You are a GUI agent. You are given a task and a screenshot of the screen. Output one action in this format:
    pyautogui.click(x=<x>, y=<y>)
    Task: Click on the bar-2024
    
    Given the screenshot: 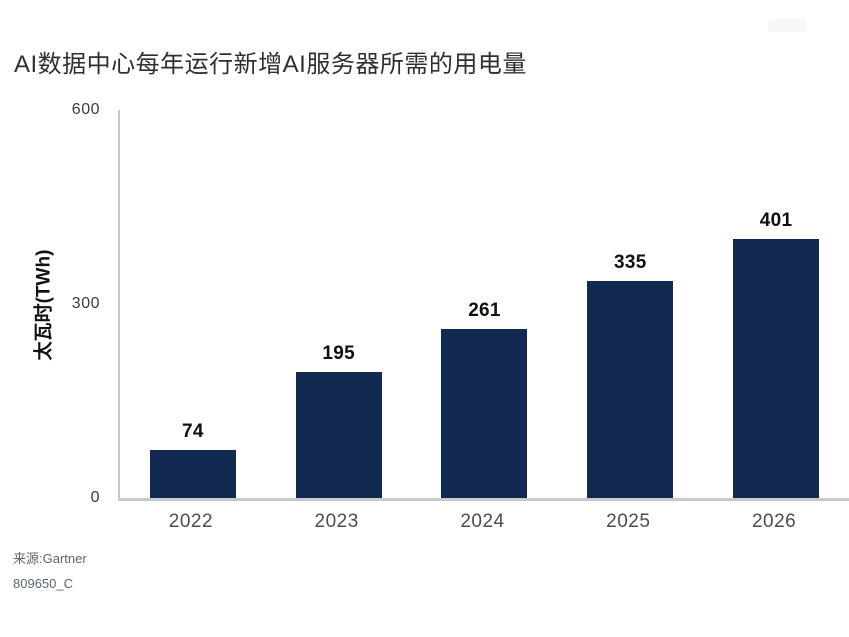 What is the action you would take?
    pyautogui.click(x=484, y=413)
    